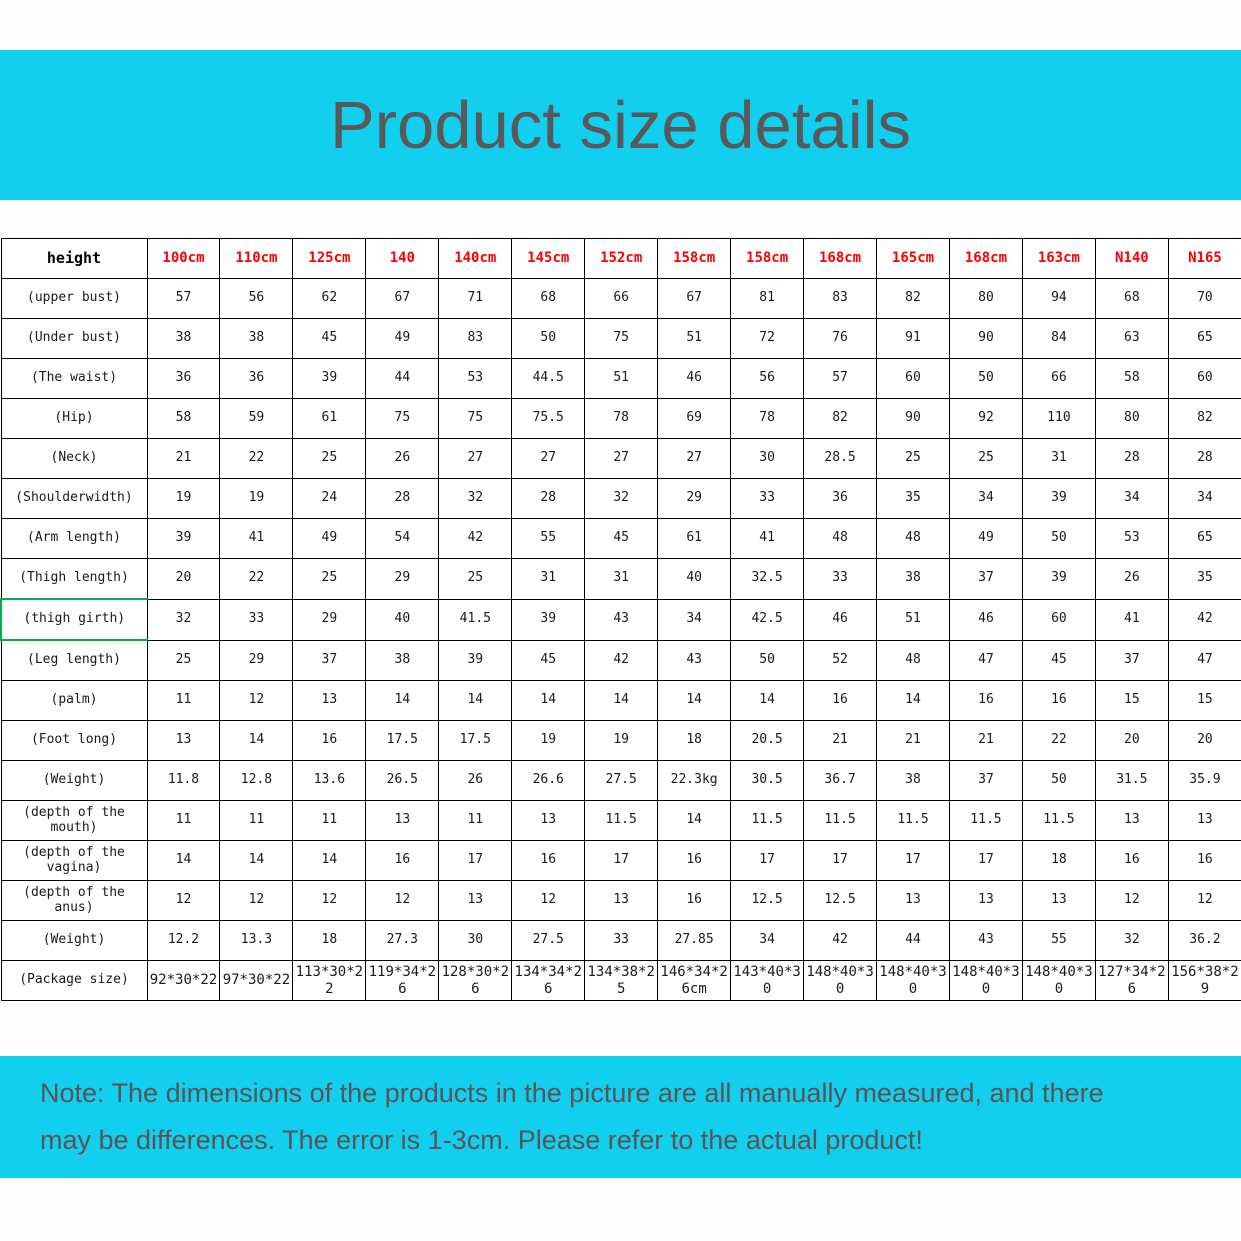 This screenshot has height=1241, width=1241. Describe the element at coordinates (694, 980) in the screenshot. I see `table-cell-r17-c7: 146*34*26cm` at that location.